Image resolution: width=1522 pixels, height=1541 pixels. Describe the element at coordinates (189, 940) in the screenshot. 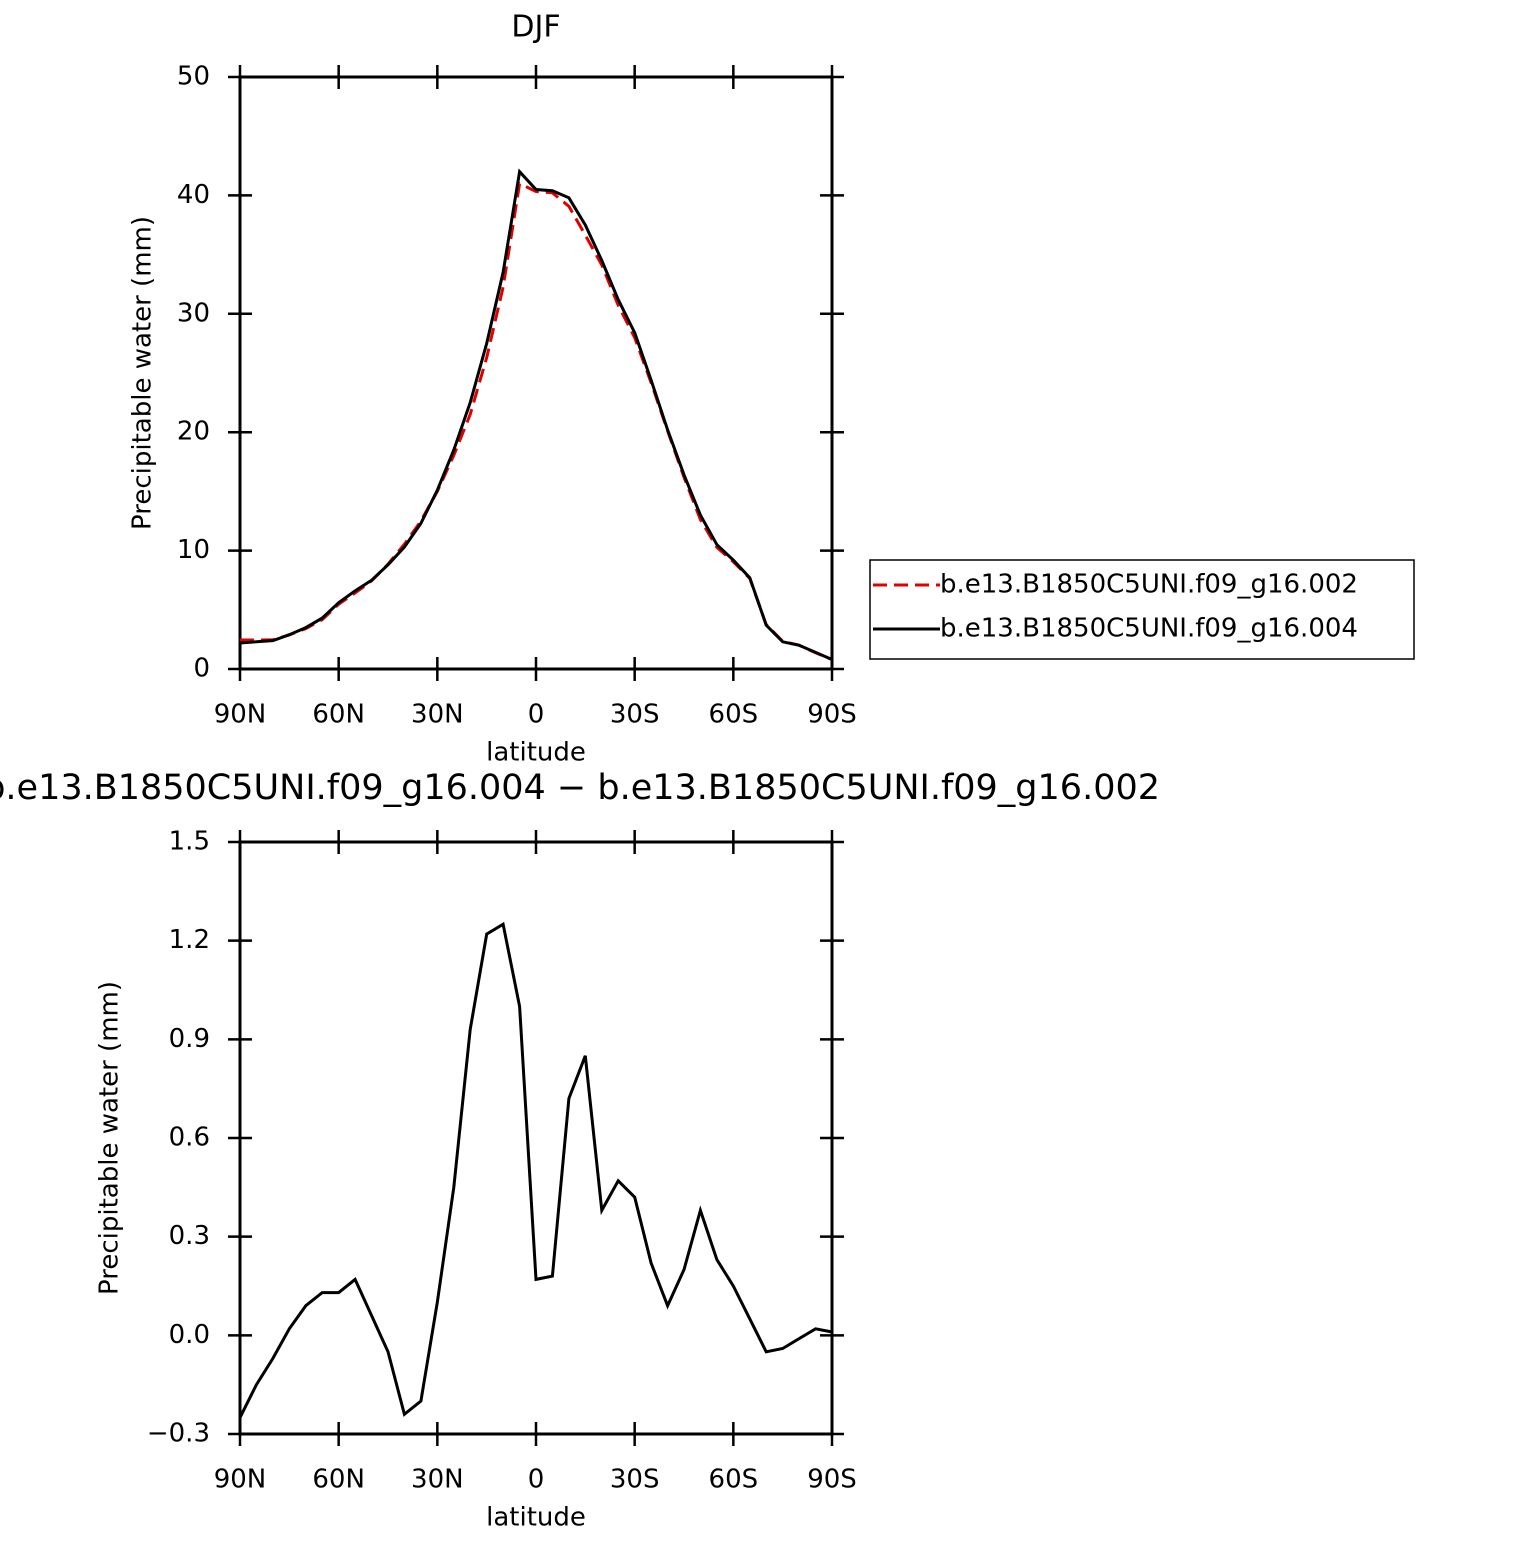

I see `y-tick-label: 1.2` at that location.